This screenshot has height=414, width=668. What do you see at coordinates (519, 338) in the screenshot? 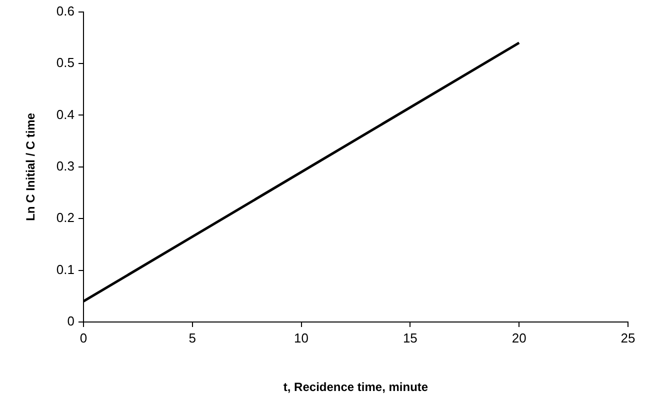
I see `x-tick-label: 20` at bounding box center [519, 338].